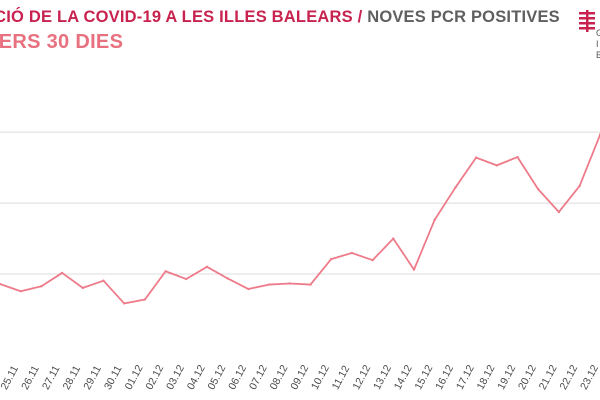 The height and width of the screenshot is (400, 600). I want to click on chart-title-main: UCIÓ DE LA COVID-19 A LES ILLES BALEARS, so click(176, 17).